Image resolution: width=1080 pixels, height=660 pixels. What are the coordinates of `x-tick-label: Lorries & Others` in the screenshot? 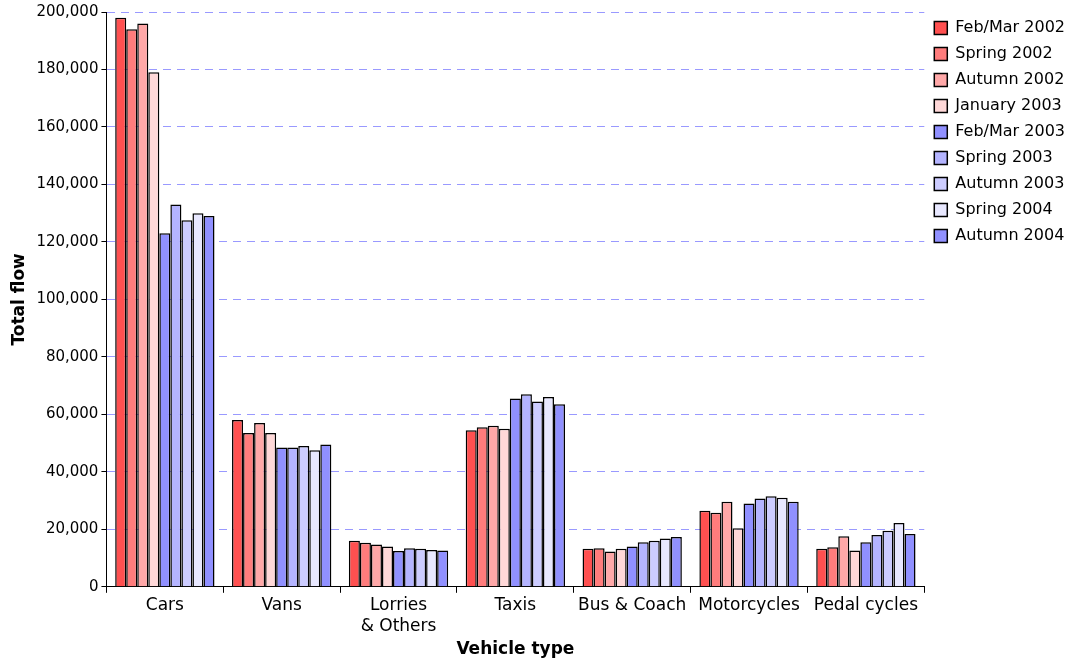 It's located at (398, 614).